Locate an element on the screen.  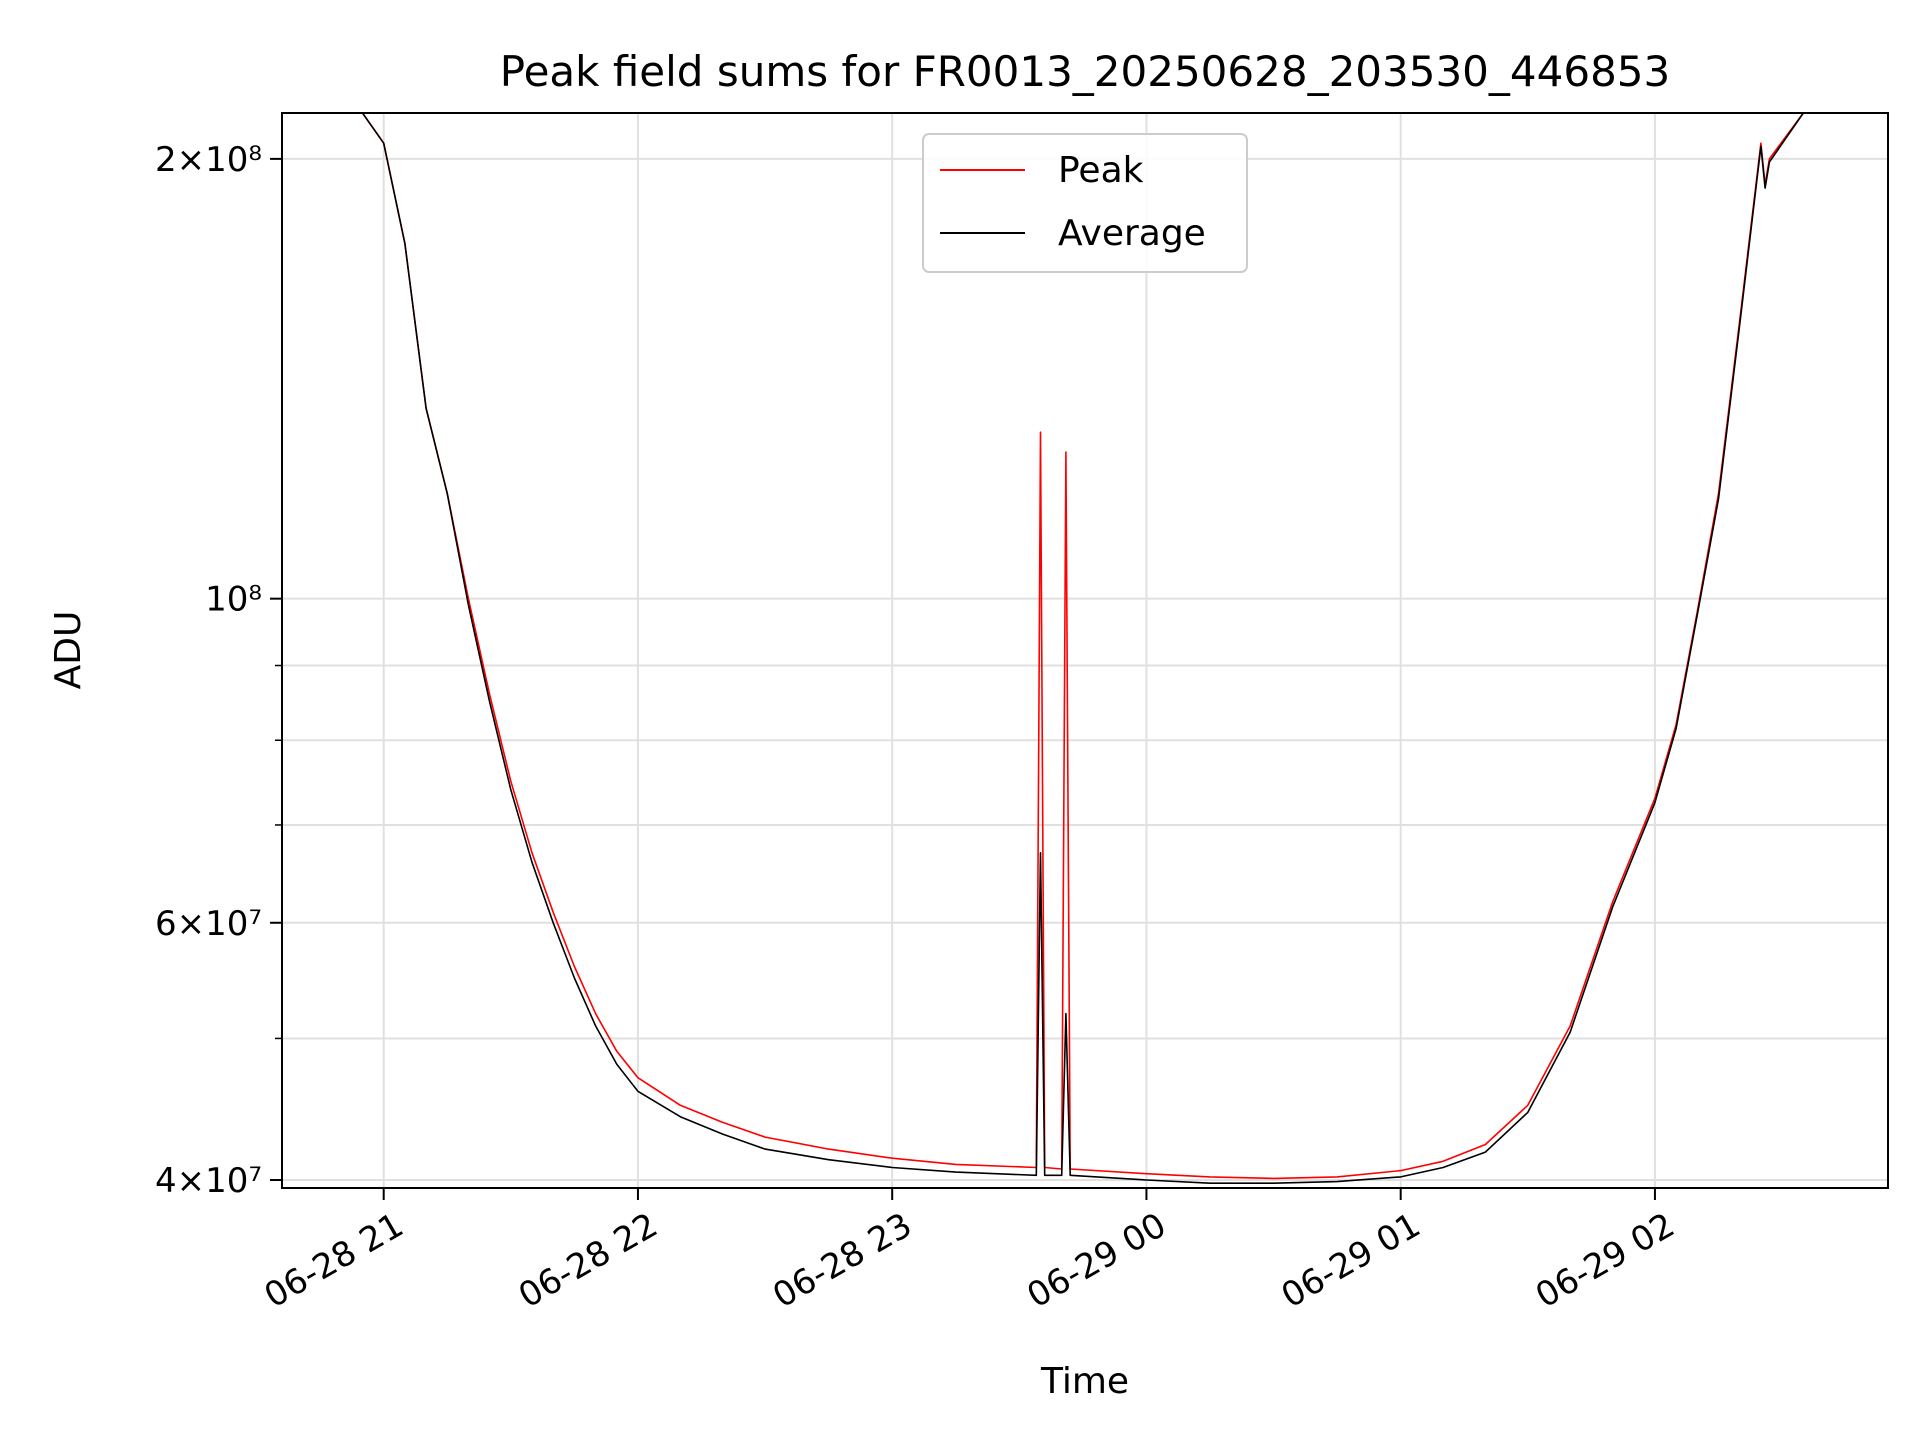
legend-label-peak: Peak is located at coordinates (1101, 170).